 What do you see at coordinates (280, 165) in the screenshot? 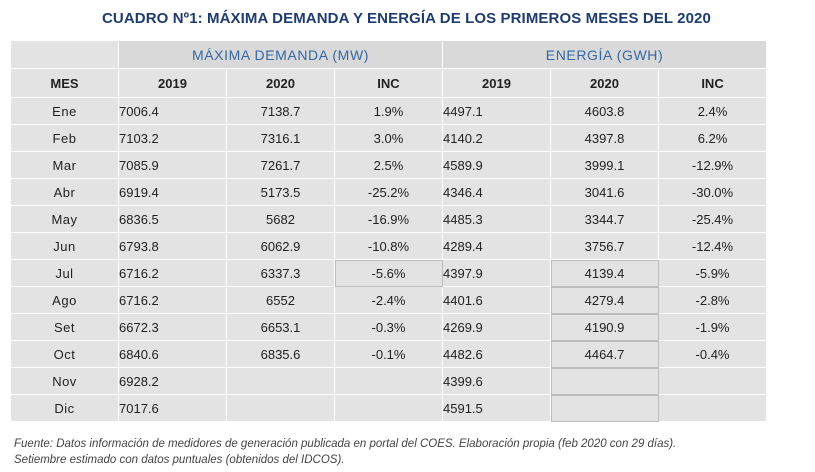
I see `demanda-2020-cell: 7261.7` at bounding box center [280, 165].